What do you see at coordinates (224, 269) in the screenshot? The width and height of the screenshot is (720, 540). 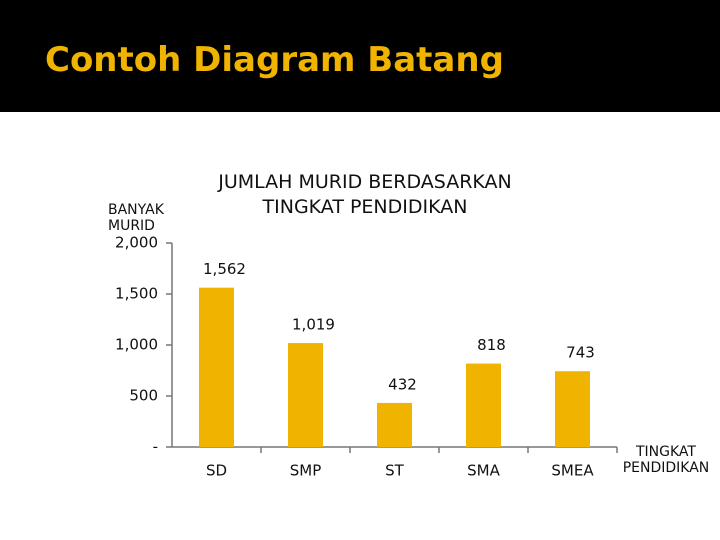 I see `data-label: 1,562` at bounding box center [224, 269].